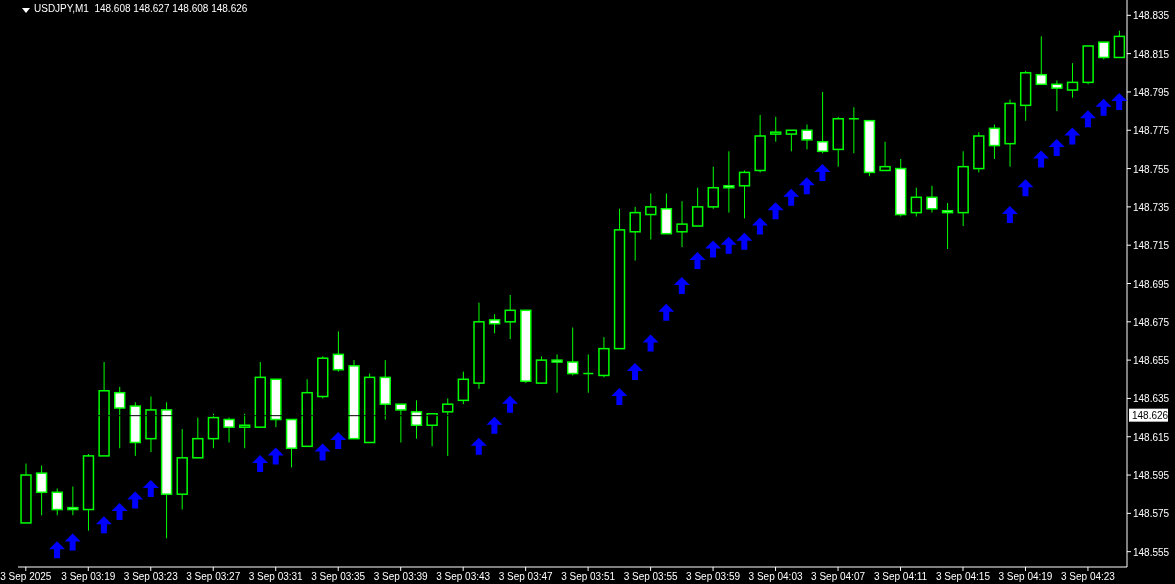  Describe the element at coordinates (1088, 576) in the screenshot. I see `x-tick-label: 3 Sep 04:23` at that location.